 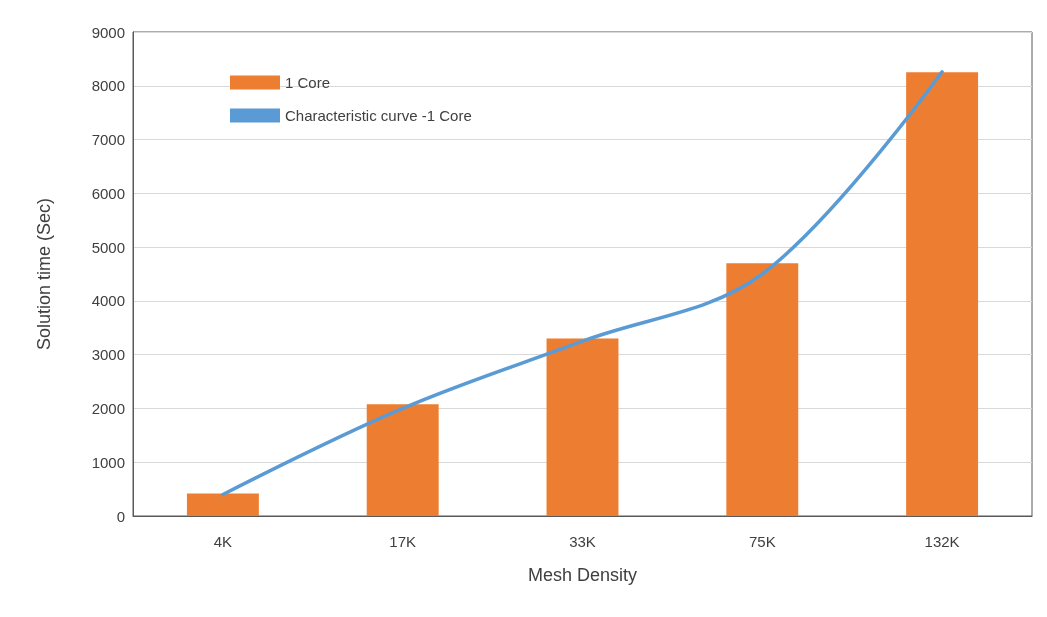 I want to click on y-tick-label: 1000, so click(x=108, y=462).